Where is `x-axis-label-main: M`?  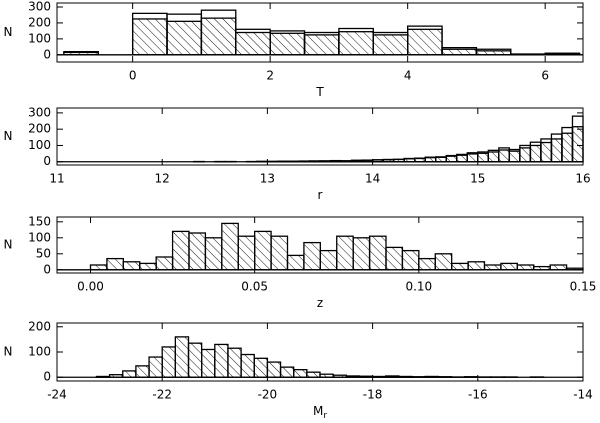 x-axis-label-main: M is located at coordinates (318, 411).